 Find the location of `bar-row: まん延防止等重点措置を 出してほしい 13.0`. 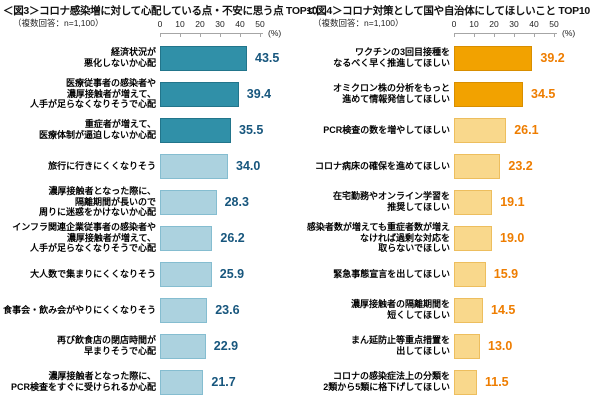

bar-row: まん延防止等重点措置を 出してほしい 13.0 is located at coordinates (450, 346).